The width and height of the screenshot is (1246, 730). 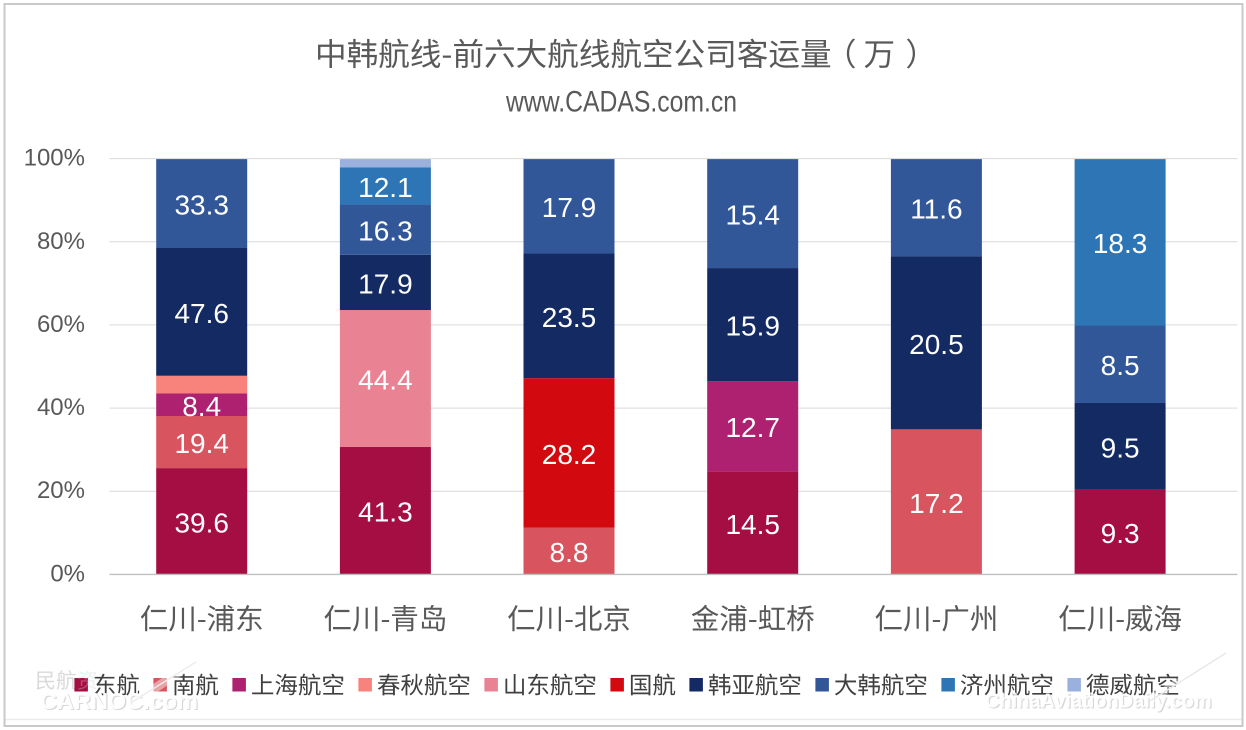 I want to click on svg-text: 100%, so click(x=54, y=158).